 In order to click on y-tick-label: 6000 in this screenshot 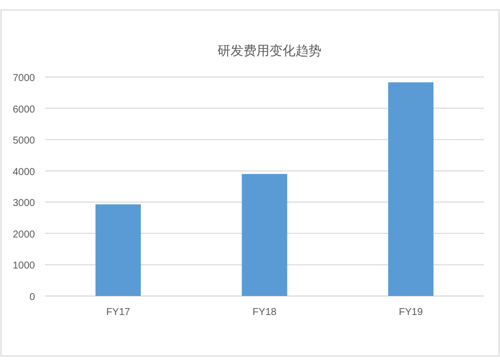, I will do `click(24, 110)`.